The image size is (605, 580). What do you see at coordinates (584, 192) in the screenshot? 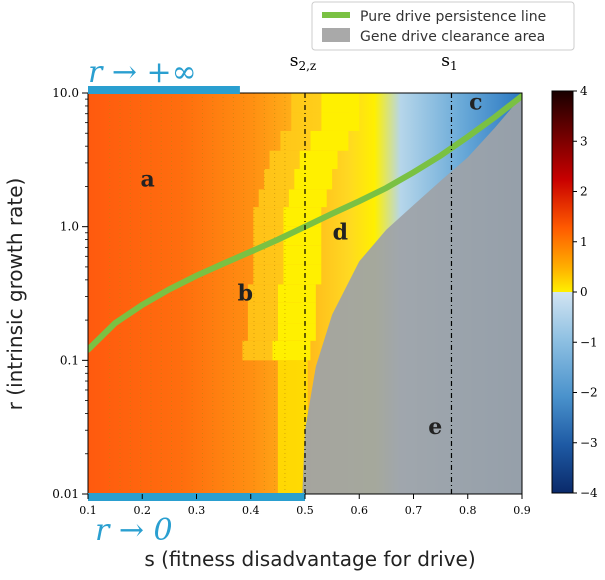
I see `colorbar-tick-label: 2` at bounding box center [584, 192].